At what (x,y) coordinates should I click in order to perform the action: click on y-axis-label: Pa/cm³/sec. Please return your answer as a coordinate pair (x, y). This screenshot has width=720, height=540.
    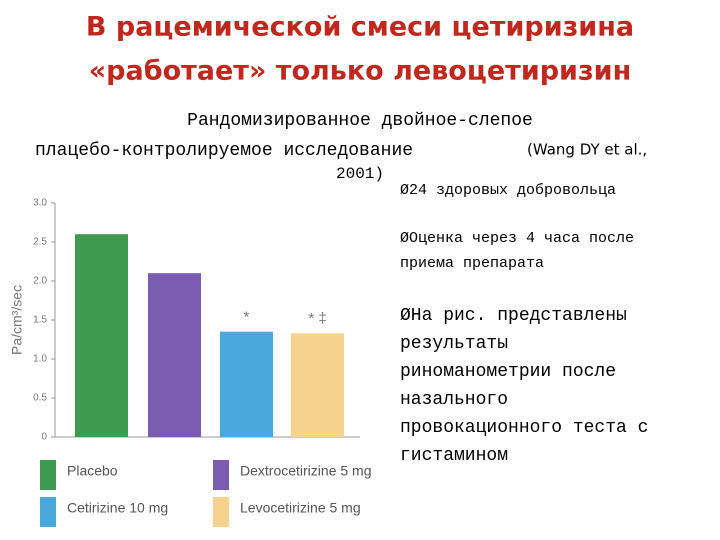
    Looking at the image, I should click on (17, 320).